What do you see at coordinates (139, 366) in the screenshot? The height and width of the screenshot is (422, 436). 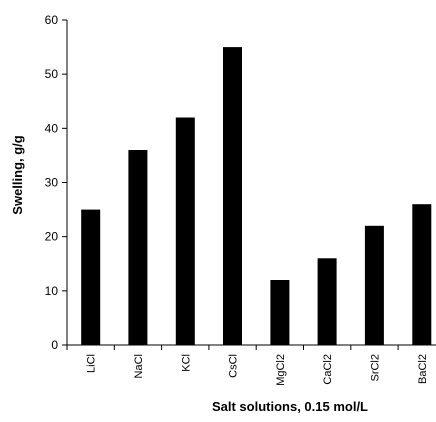 I see `x-category-label-1: NaCl` at bounding box center [139, 366].